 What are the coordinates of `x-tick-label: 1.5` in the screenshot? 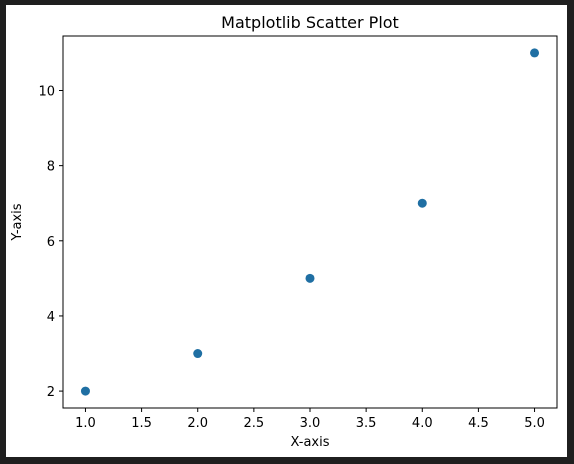 It's located at (141, 423).